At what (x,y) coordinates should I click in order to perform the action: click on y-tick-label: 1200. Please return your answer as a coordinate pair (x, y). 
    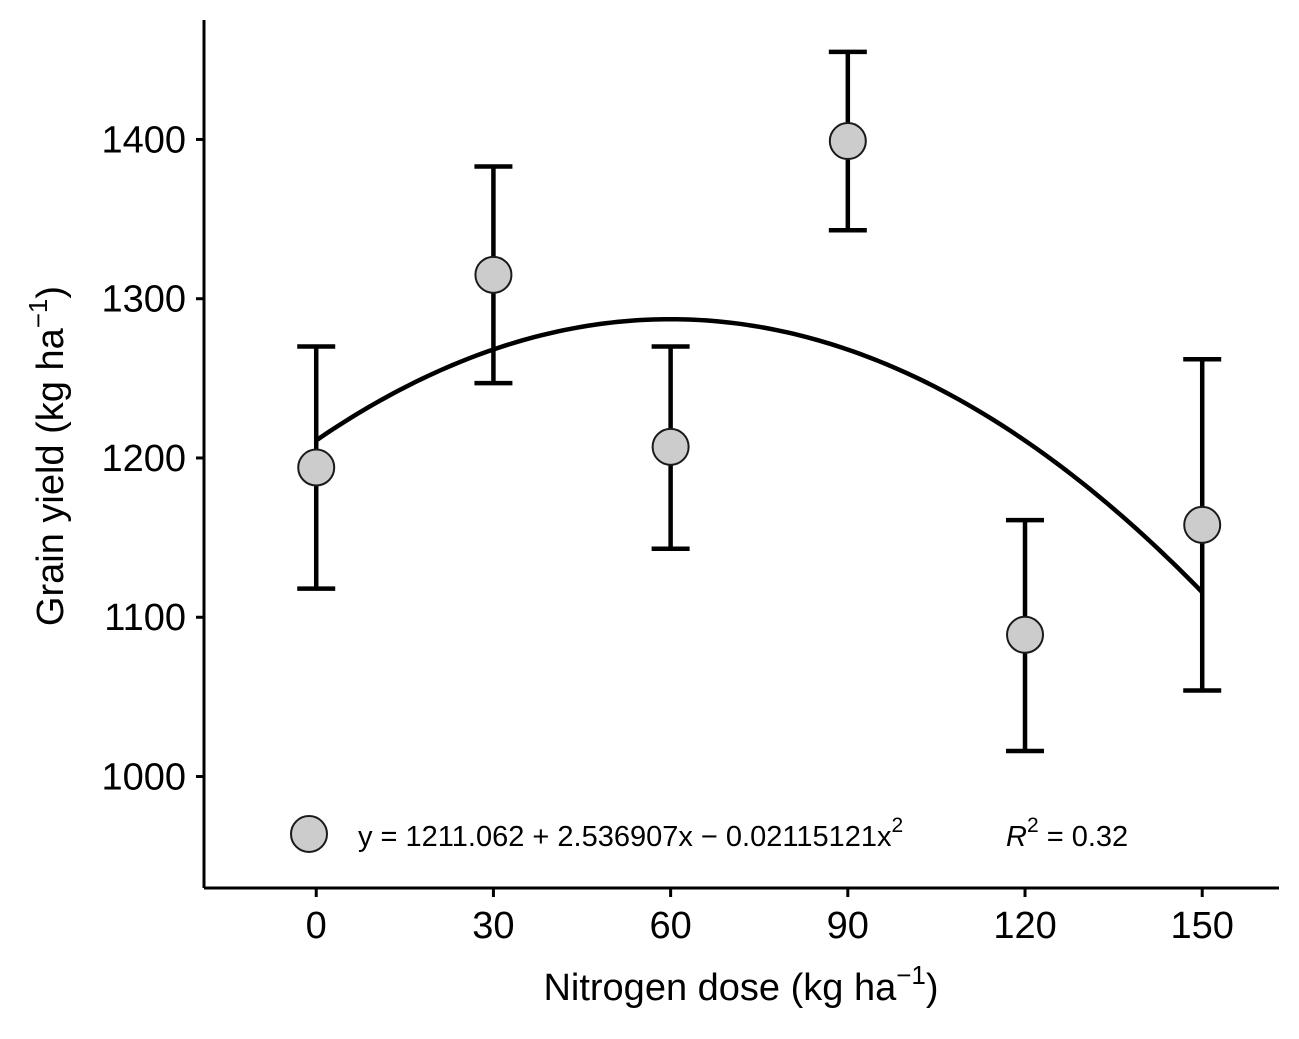
    Looking at the image, I should click on (143, 459).